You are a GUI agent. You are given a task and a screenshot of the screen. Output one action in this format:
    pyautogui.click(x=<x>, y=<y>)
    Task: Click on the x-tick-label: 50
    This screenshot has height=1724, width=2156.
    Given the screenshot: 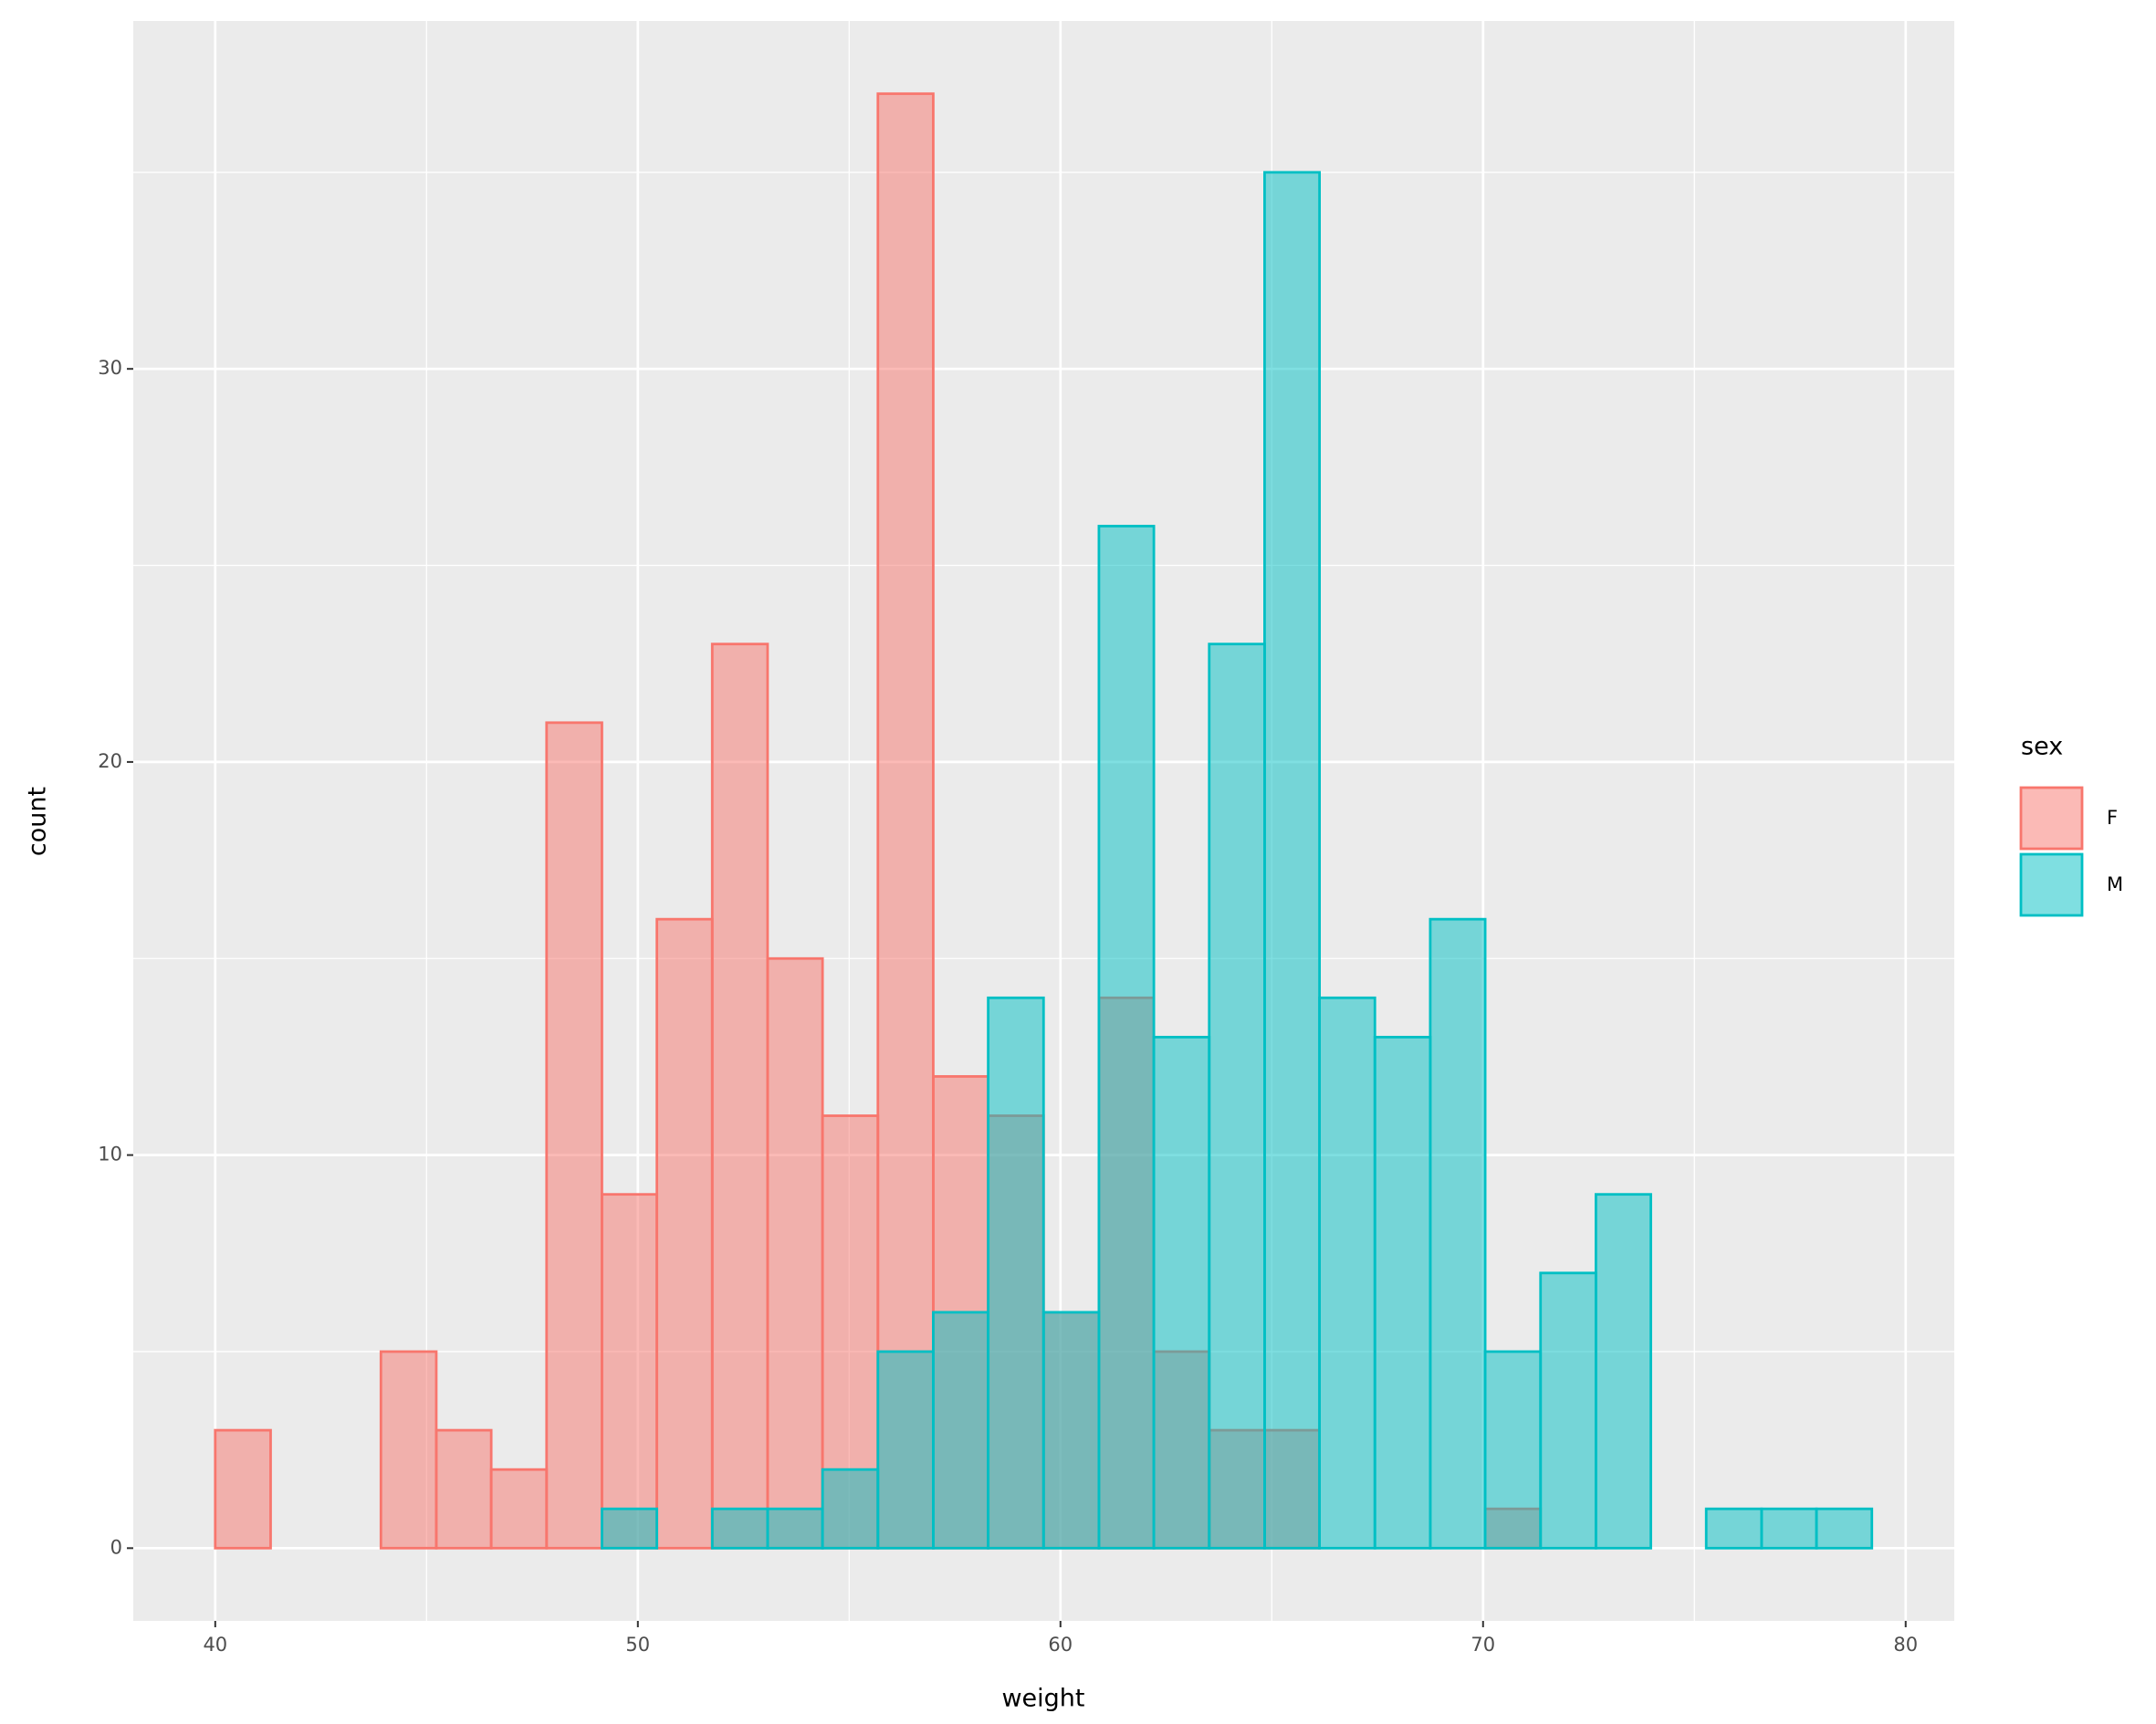 What is the action you would take?
    pyautogui.click(x=638, y=1645)
    